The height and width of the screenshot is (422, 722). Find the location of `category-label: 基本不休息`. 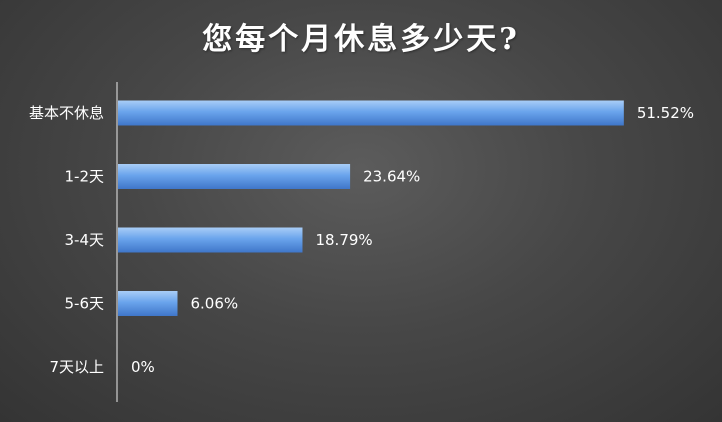

category-label: 基本不休息 is located at coordinates (66, 113).